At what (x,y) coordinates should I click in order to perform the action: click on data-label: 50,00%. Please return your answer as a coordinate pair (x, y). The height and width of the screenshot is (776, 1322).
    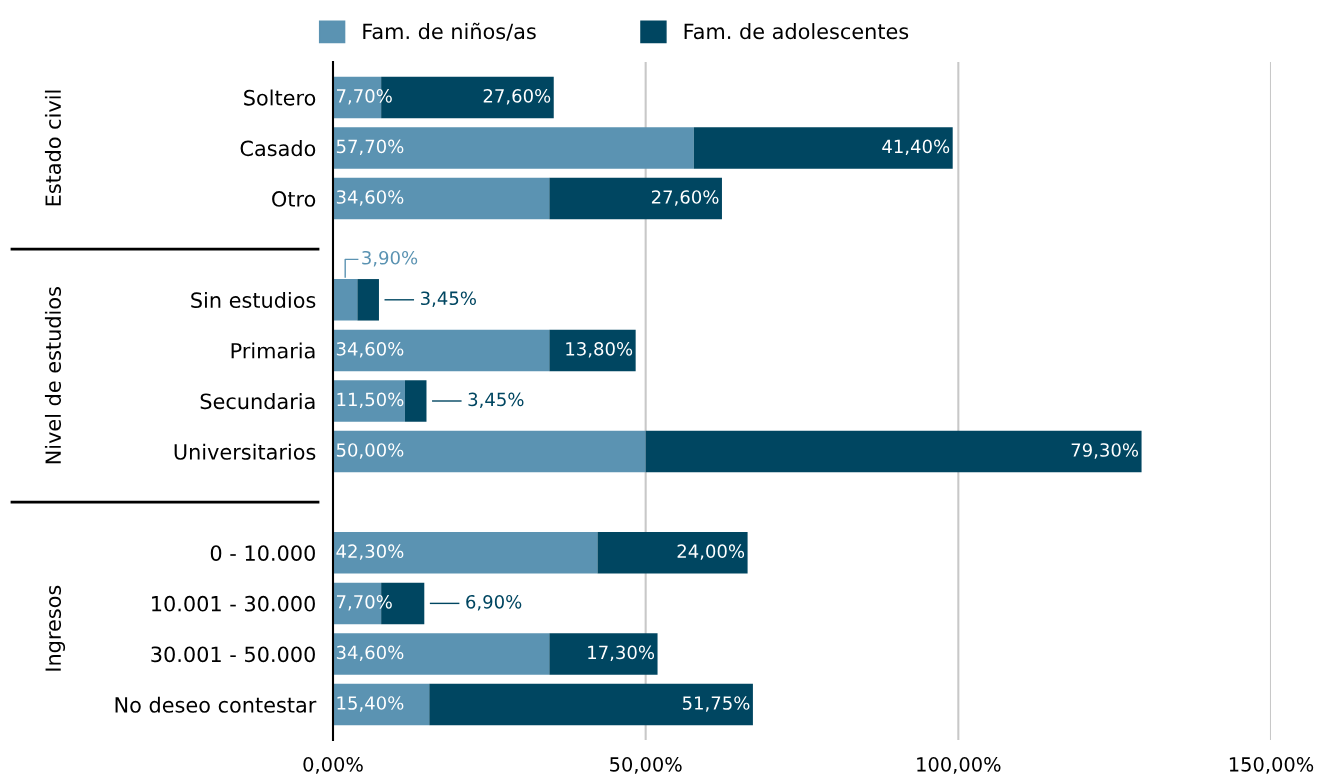
    Looking at the image, I should click on (370, 451).